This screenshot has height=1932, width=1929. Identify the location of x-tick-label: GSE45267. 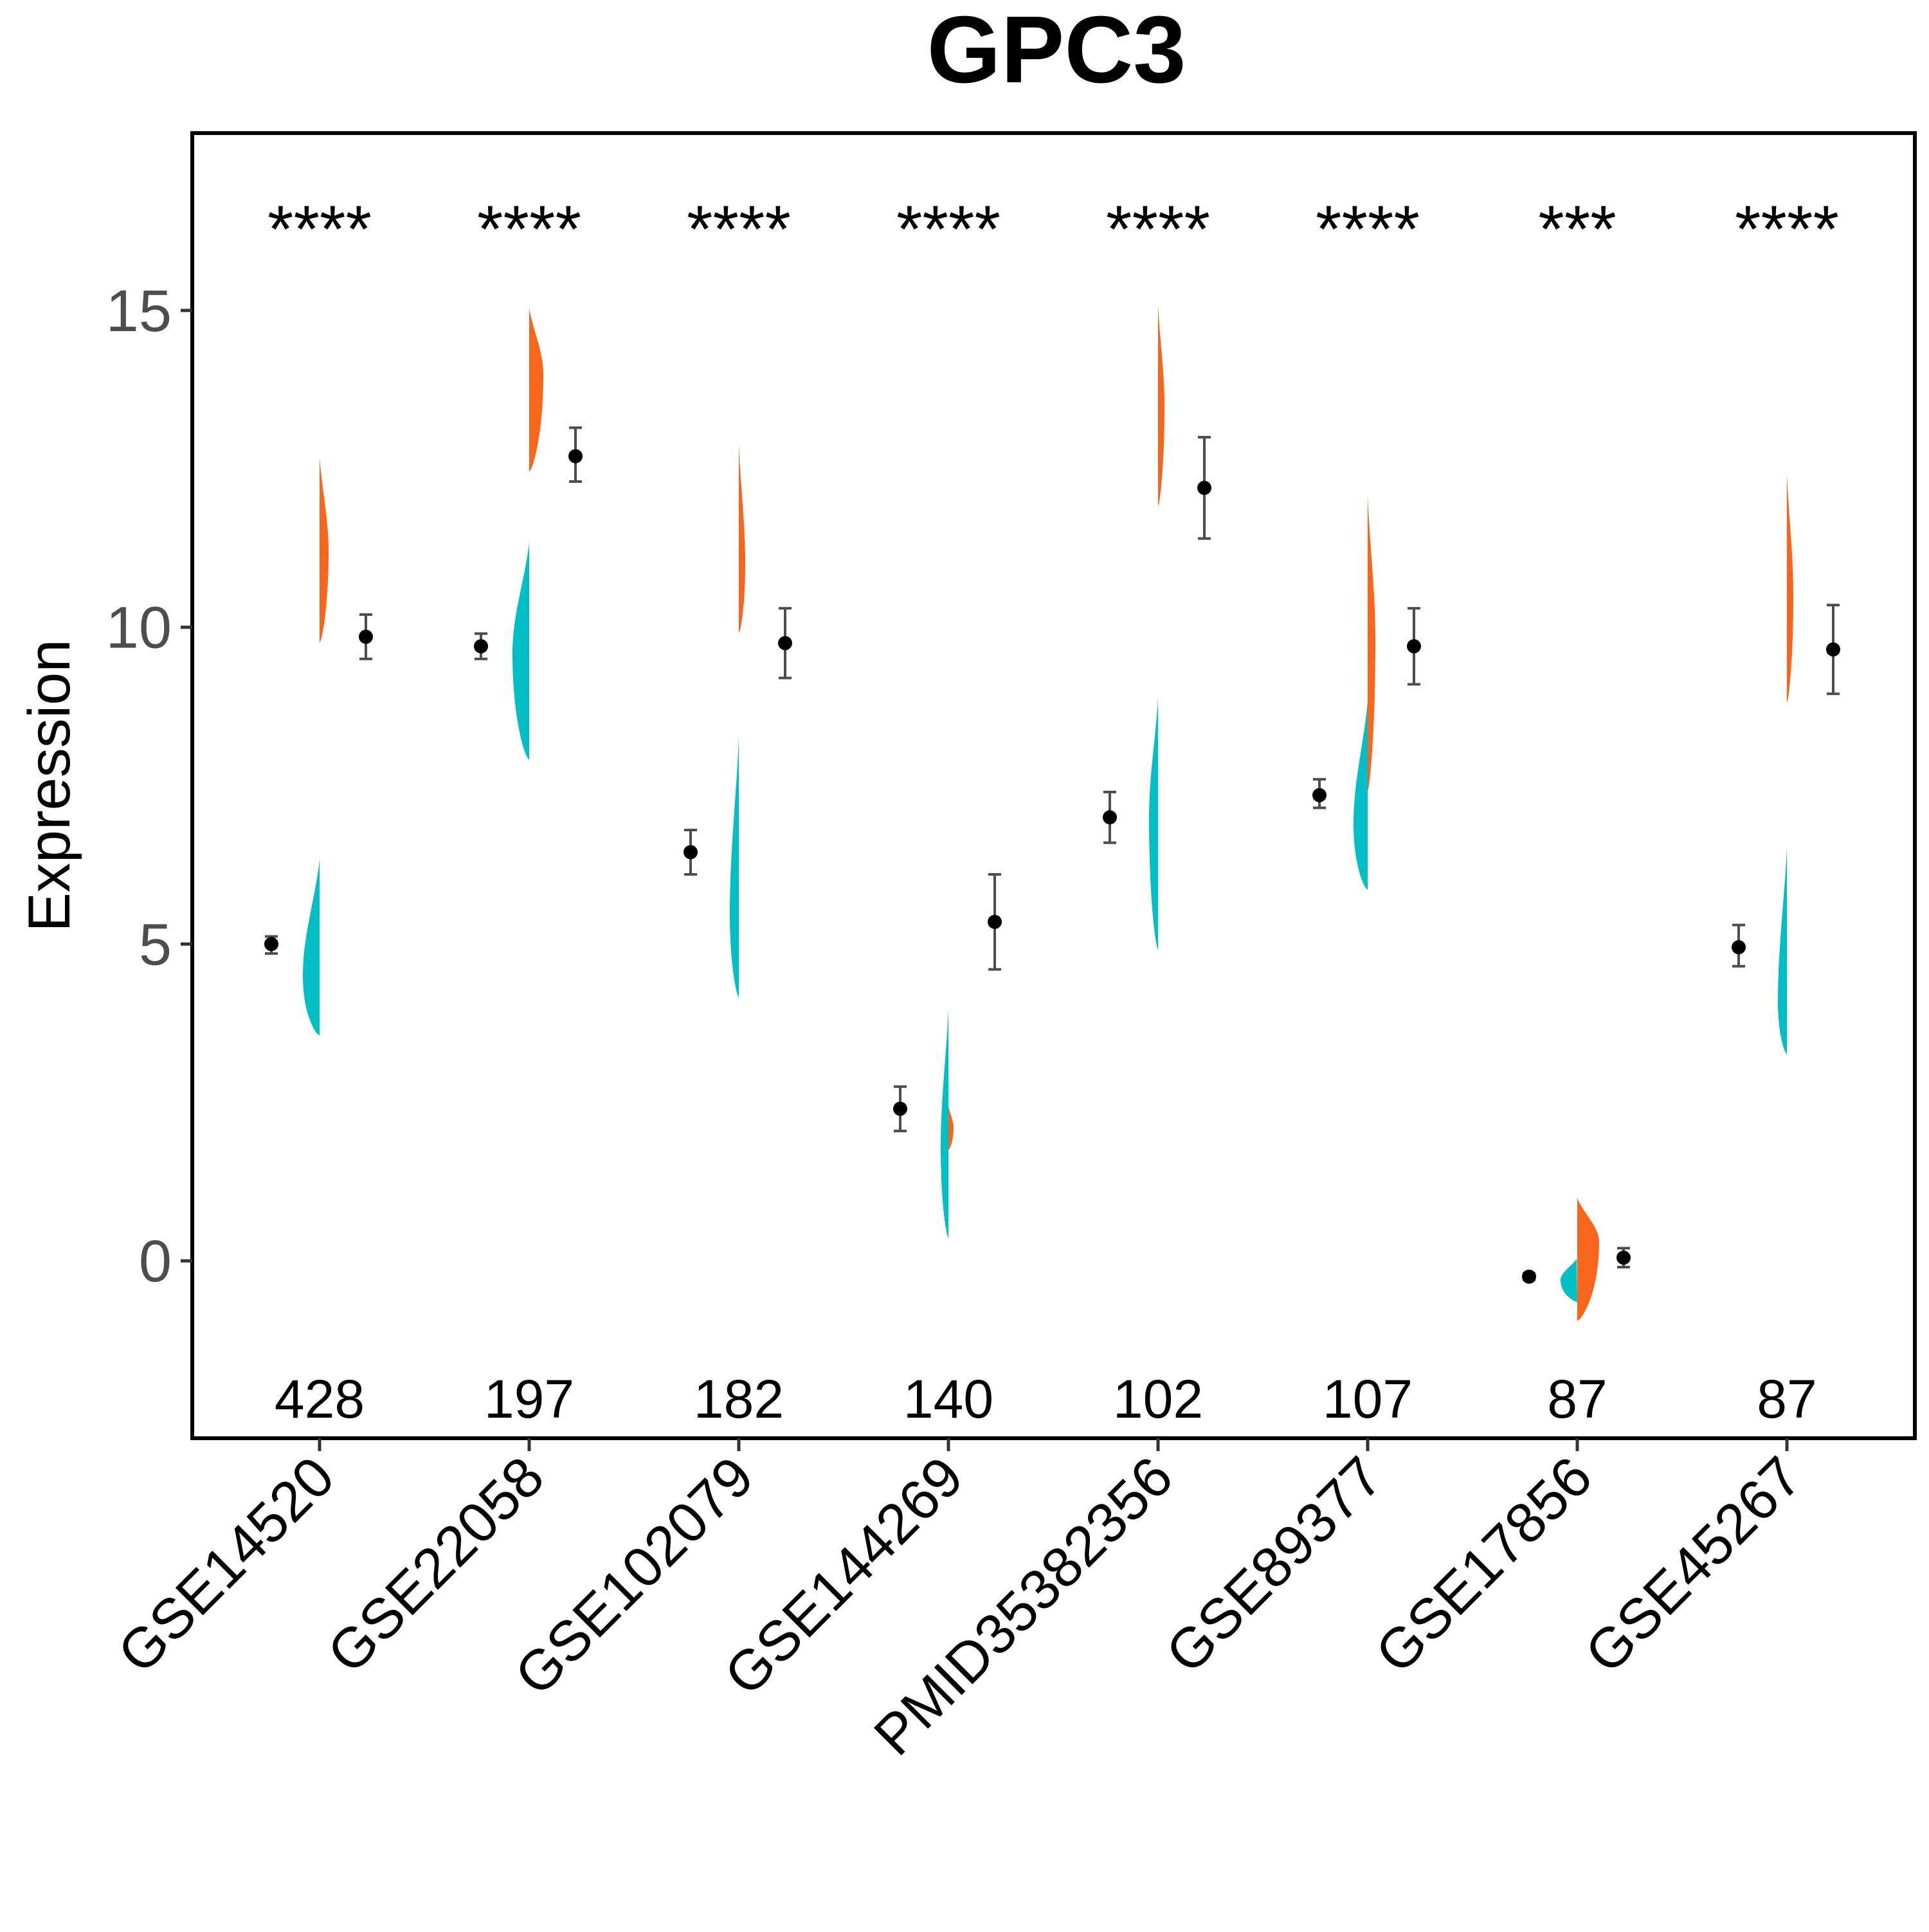
(1693, 1564).